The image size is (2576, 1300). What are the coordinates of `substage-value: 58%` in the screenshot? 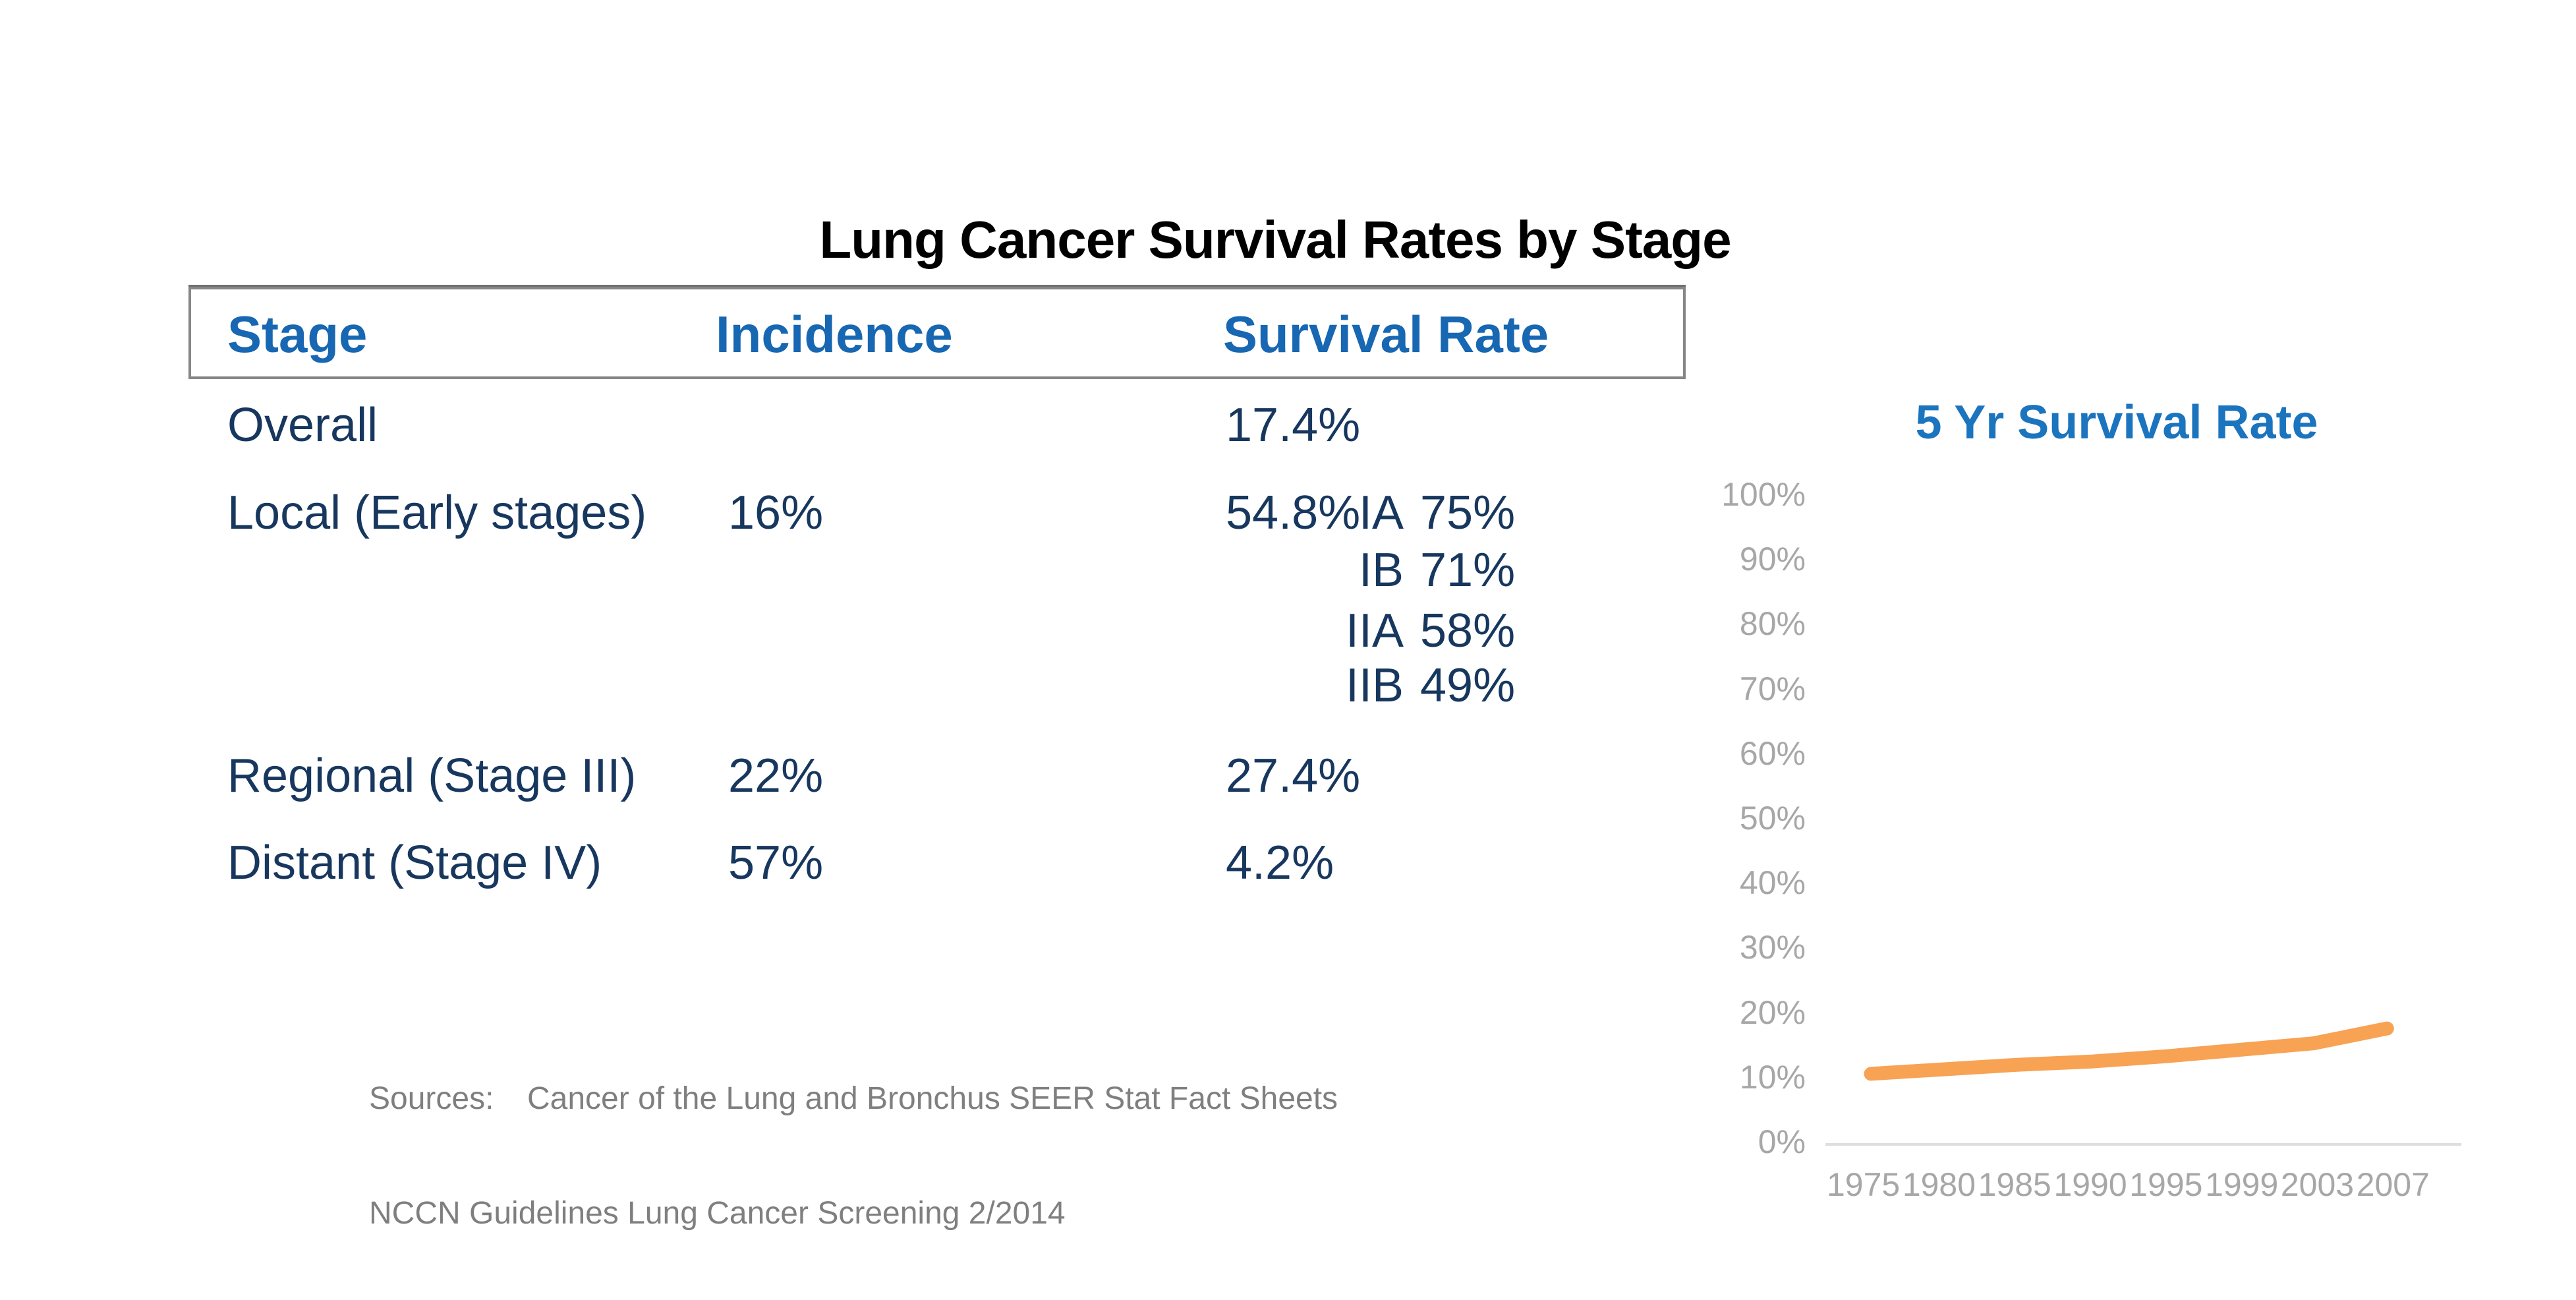 It's located at (1468, 631).